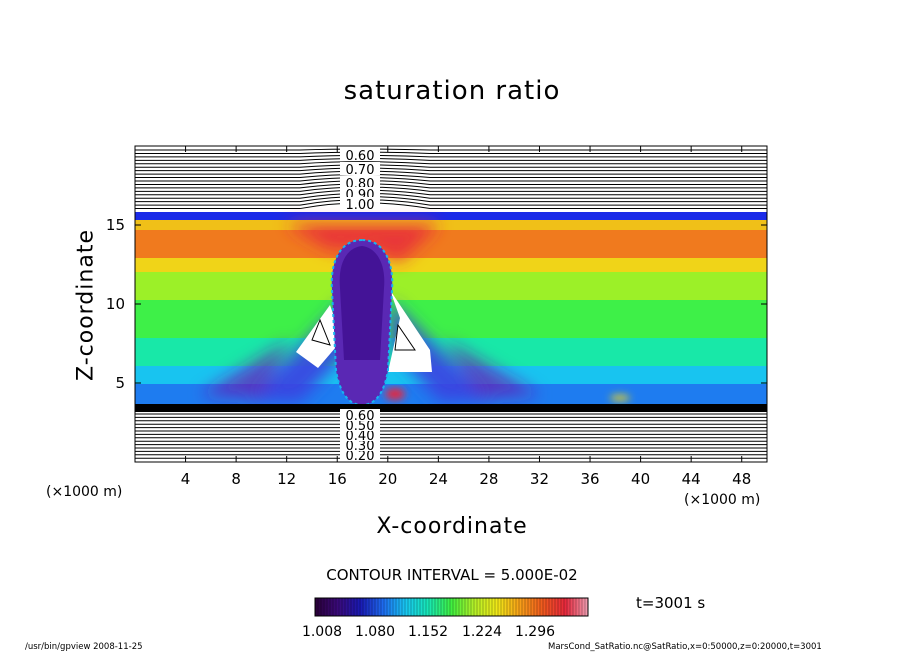 The width and height of the screenshot is (904, 654). I want to click on colorbar-tick-label-4: 1.296, so click(535, 632).